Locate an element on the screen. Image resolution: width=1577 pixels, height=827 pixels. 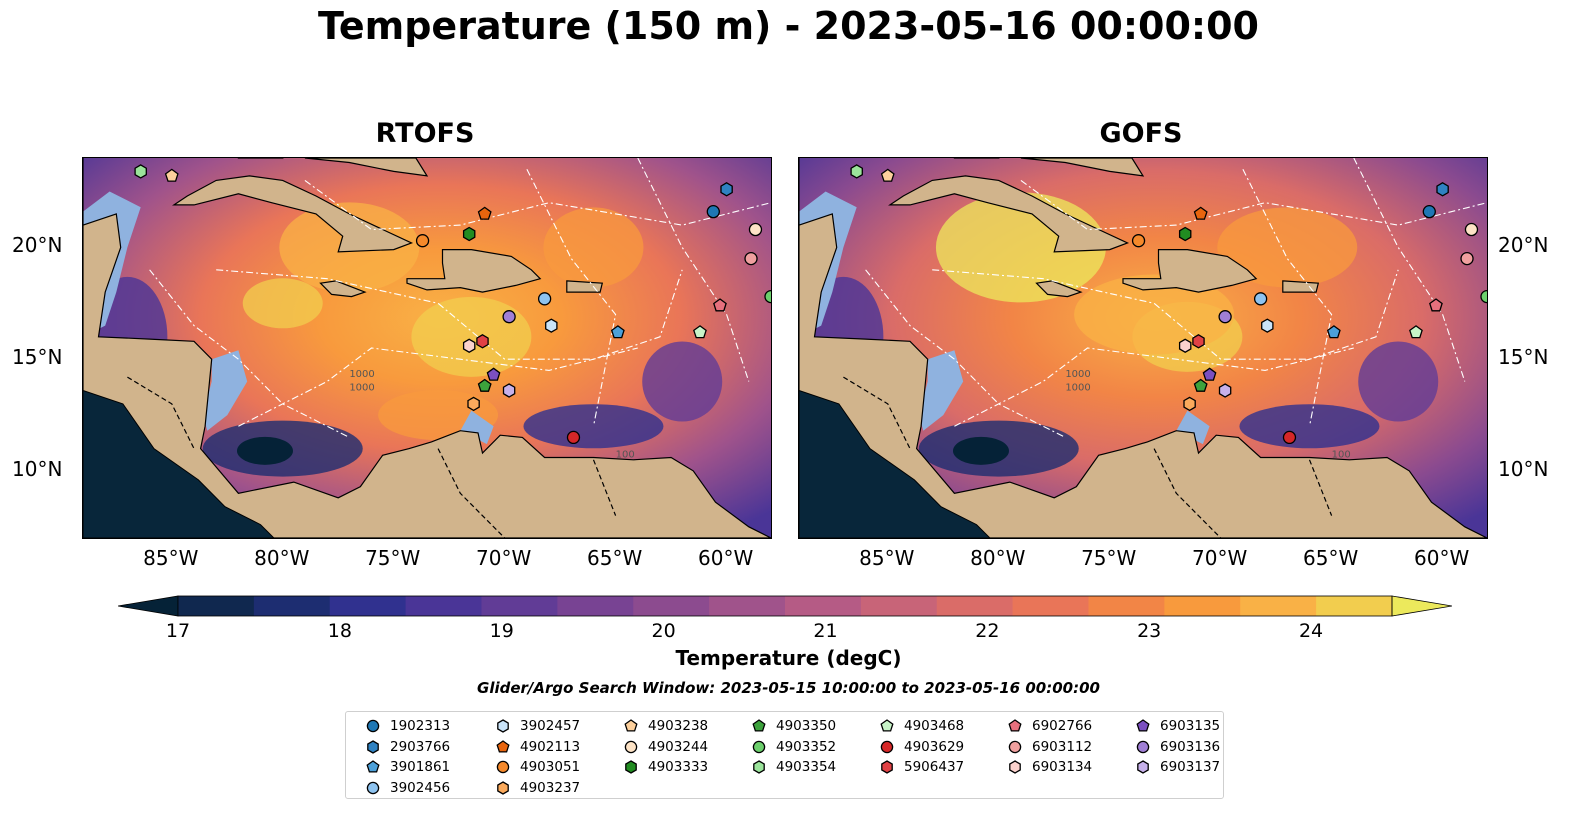
legend-label: 4903051 is located at coordinates (550, 767).